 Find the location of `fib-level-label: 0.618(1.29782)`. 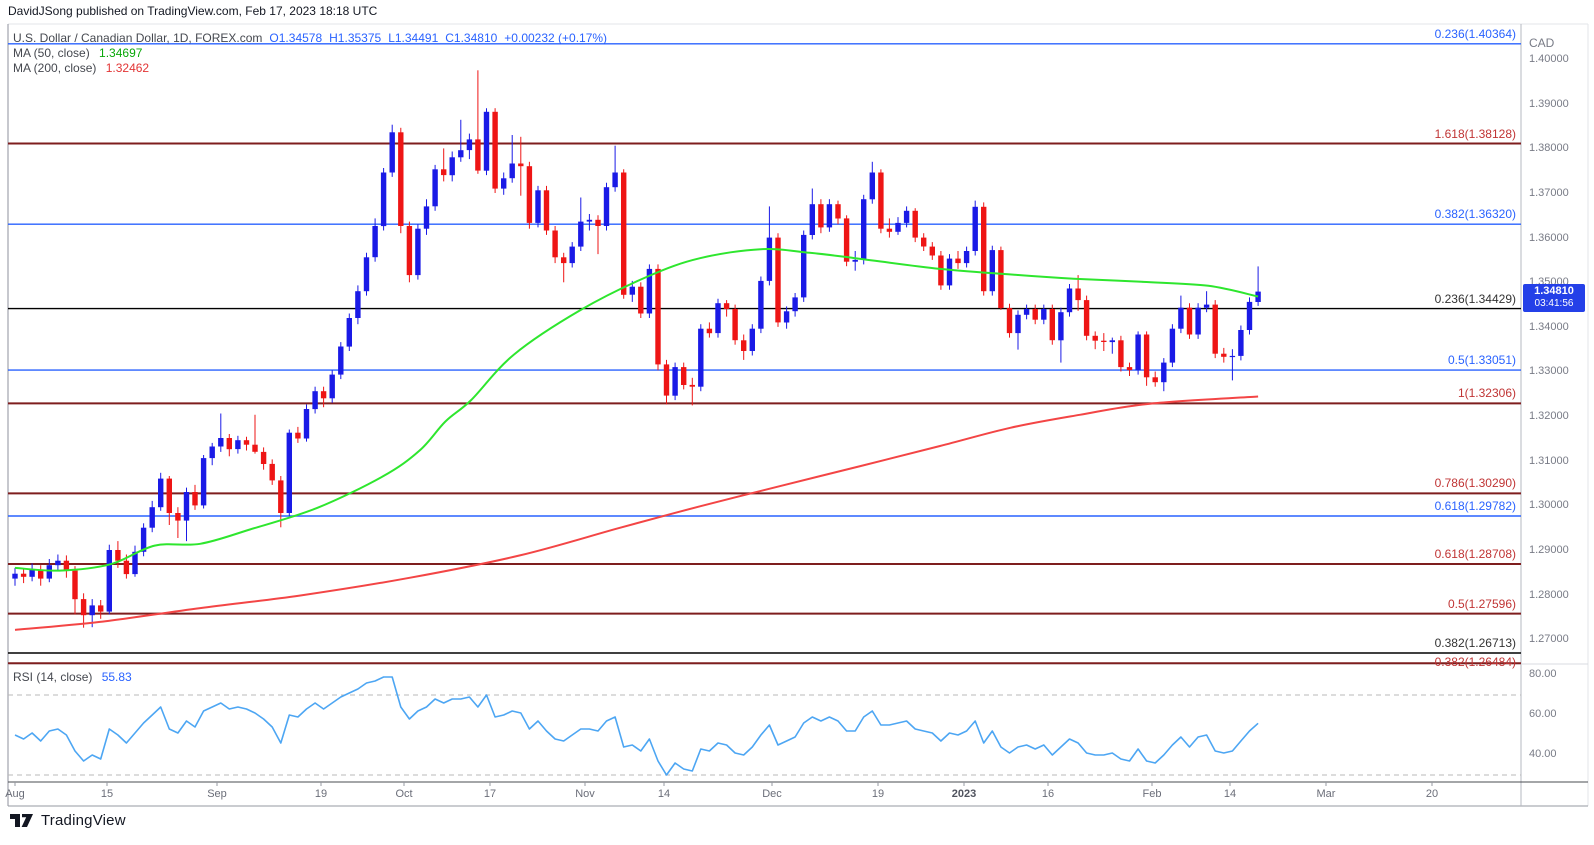

fib-level-label: 0.618(1.29782) is located at coordinates (1475, 506).